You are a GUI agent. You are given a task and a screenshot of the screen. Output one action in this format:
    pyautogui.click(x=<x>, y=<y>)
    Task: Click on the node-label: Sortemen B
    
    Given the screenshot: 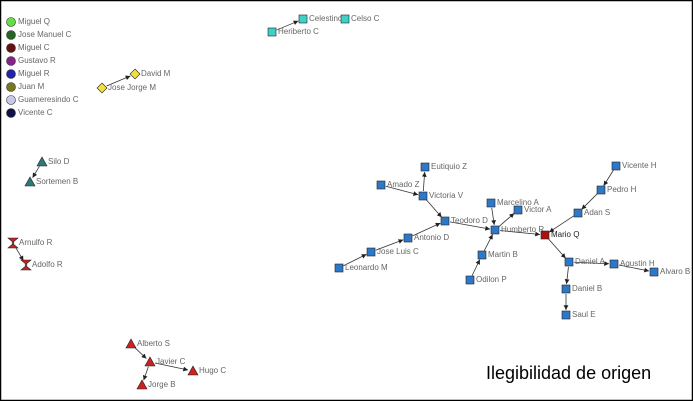 What is the action you would take?
    pyautogui.click(x=57, y=181)
    